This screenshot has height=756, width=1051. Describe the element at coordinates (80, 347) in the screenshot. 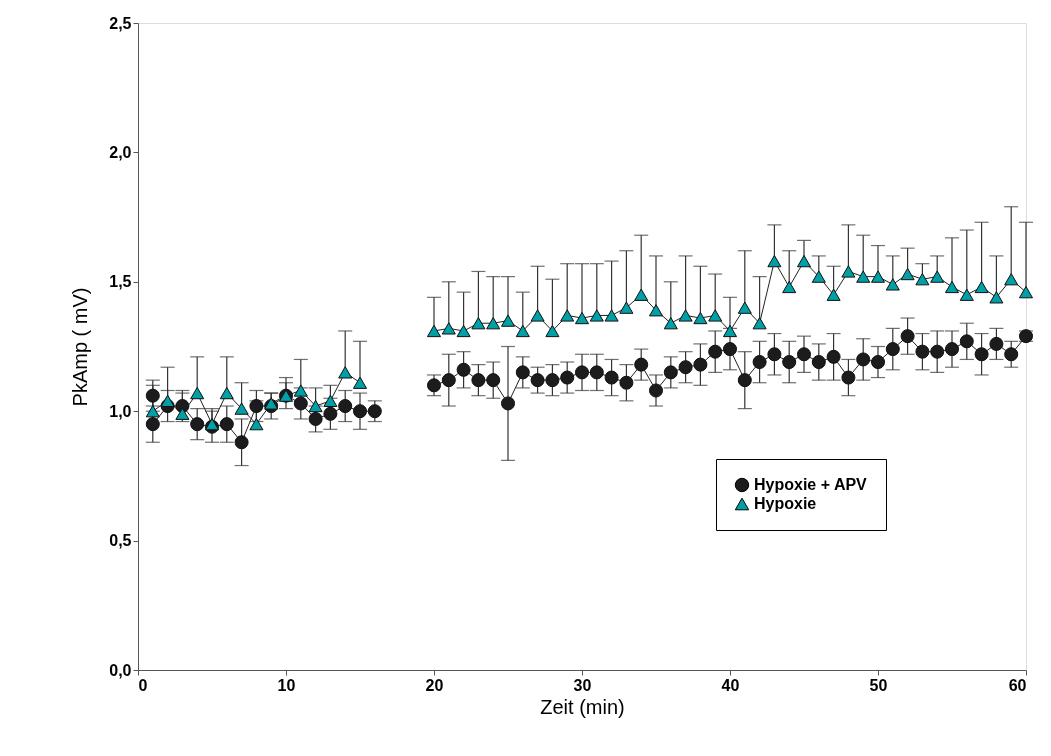

I see `y-axis-title: PkAmp ( mV)` at that location.